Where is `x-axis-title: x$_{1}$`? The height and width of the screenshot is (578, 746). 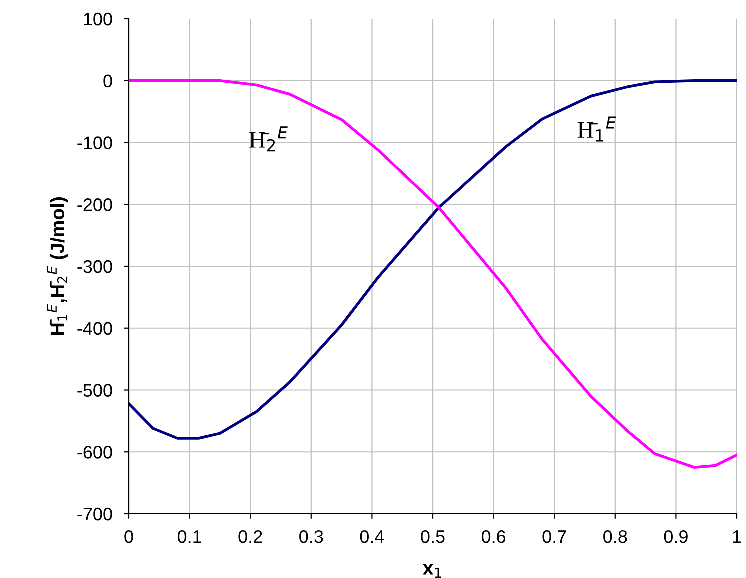
x-axis-title: x$_{1}$ is located at coordinates (432, 571).